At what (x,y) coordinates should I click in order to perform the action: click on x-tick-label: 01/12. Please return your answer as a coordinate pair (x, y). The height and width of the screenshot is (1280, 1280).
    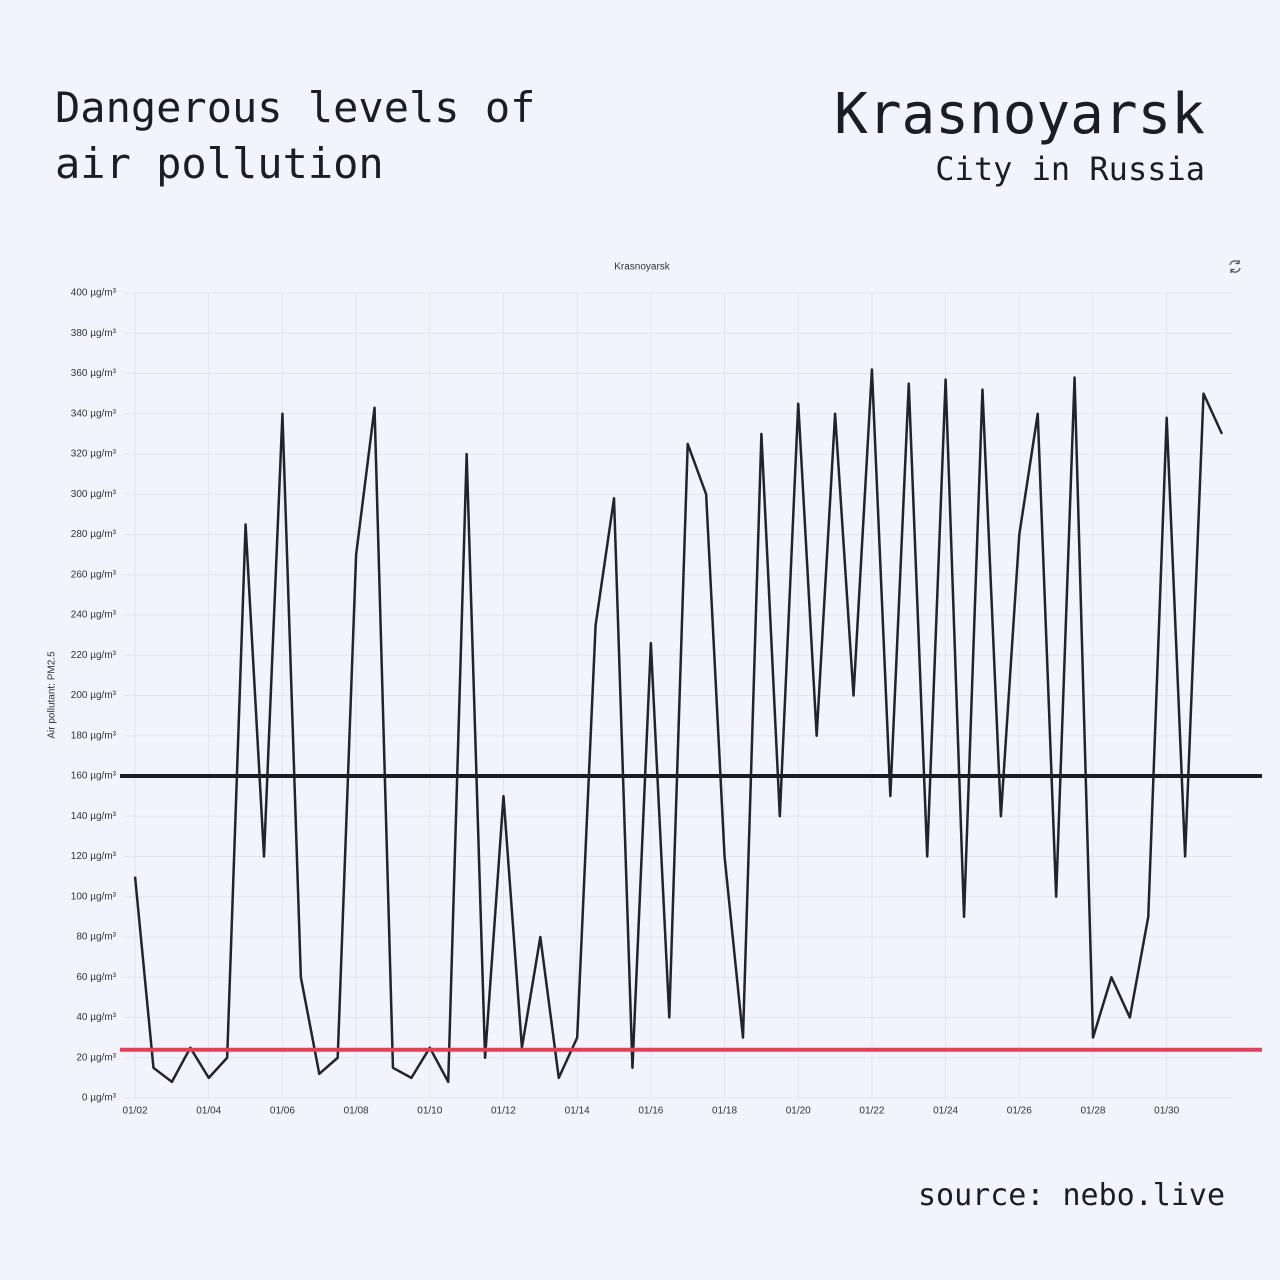
    Looking at the image, I should click on (503, 1111).